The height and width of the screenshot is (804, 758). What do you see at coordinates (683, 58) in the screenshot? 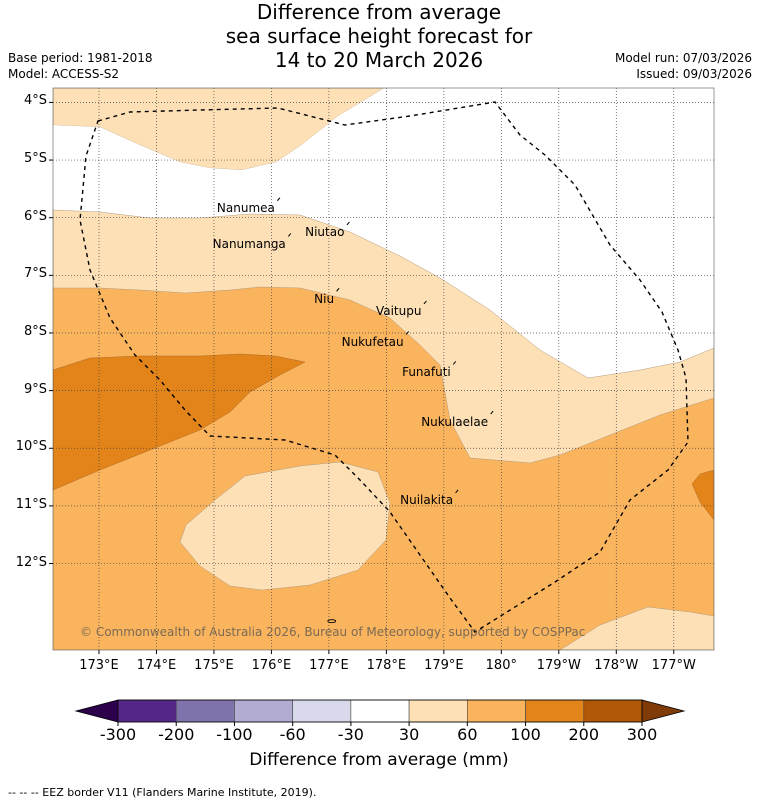
I see `model-run-label: Model run: 07/03/2026` at bounding box center [683, 58].